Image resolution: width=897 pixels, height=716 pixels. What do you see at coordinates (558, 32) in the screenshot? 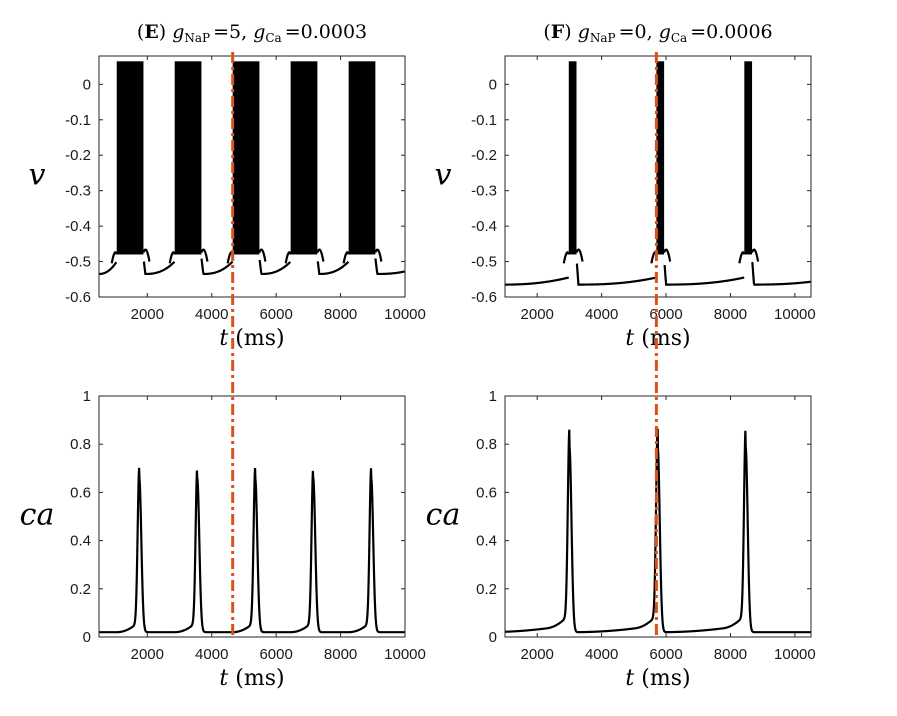
I see `title-letter: F` at bounding box center [558, 32].